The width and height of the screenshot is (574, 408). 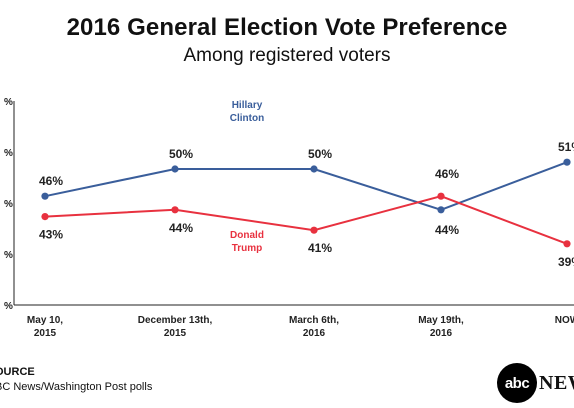 I want to click on chart-subtitle: Among registered voters, so click(x=287, y=55).